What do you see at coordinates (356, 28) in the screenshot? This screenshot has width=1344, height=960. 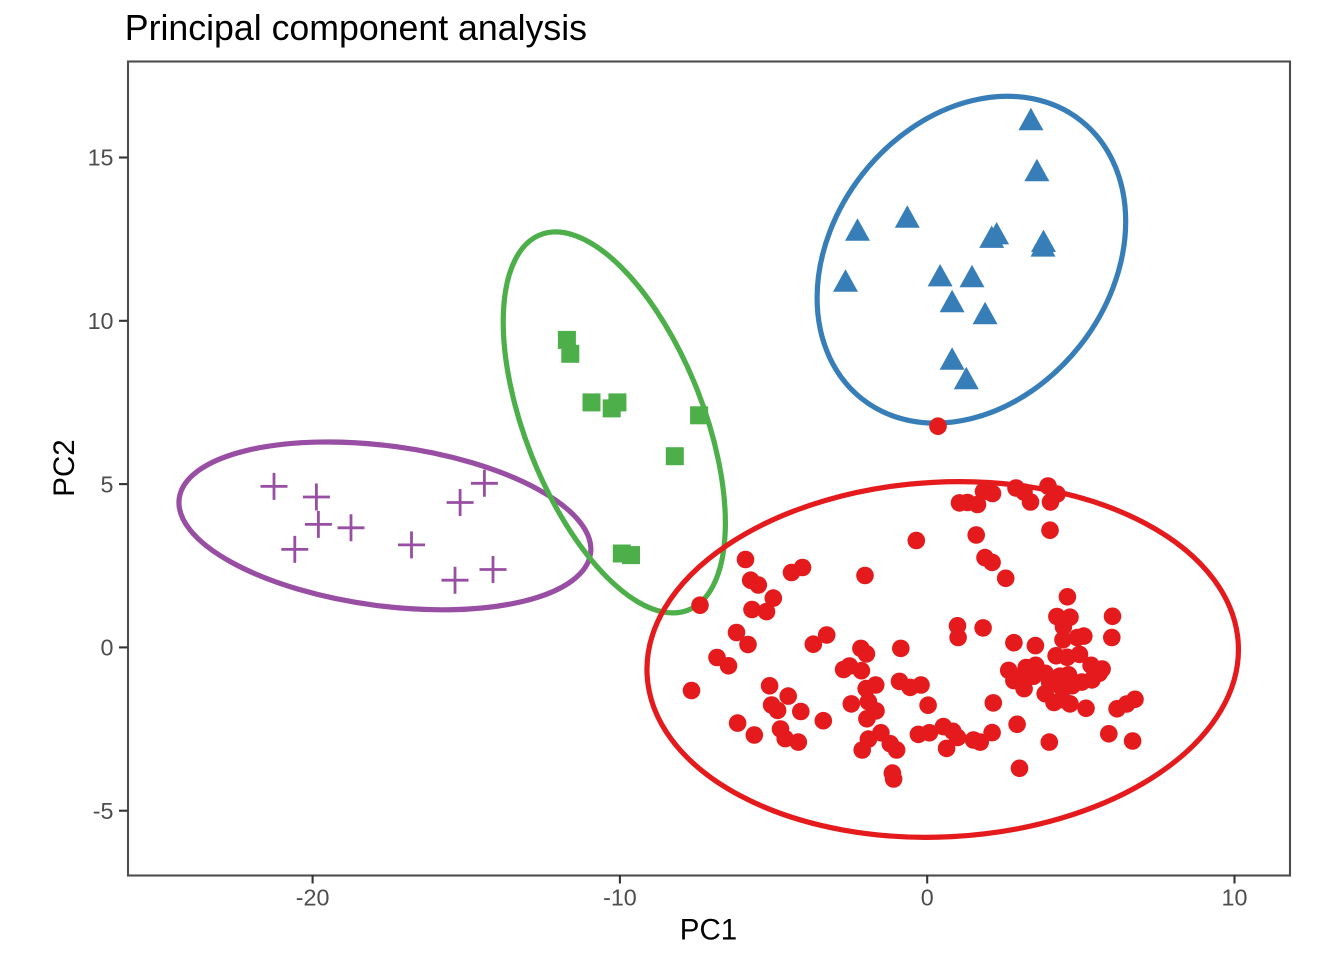 I see `svg-text: Principal component analysis` at bounding box center [356, 28].